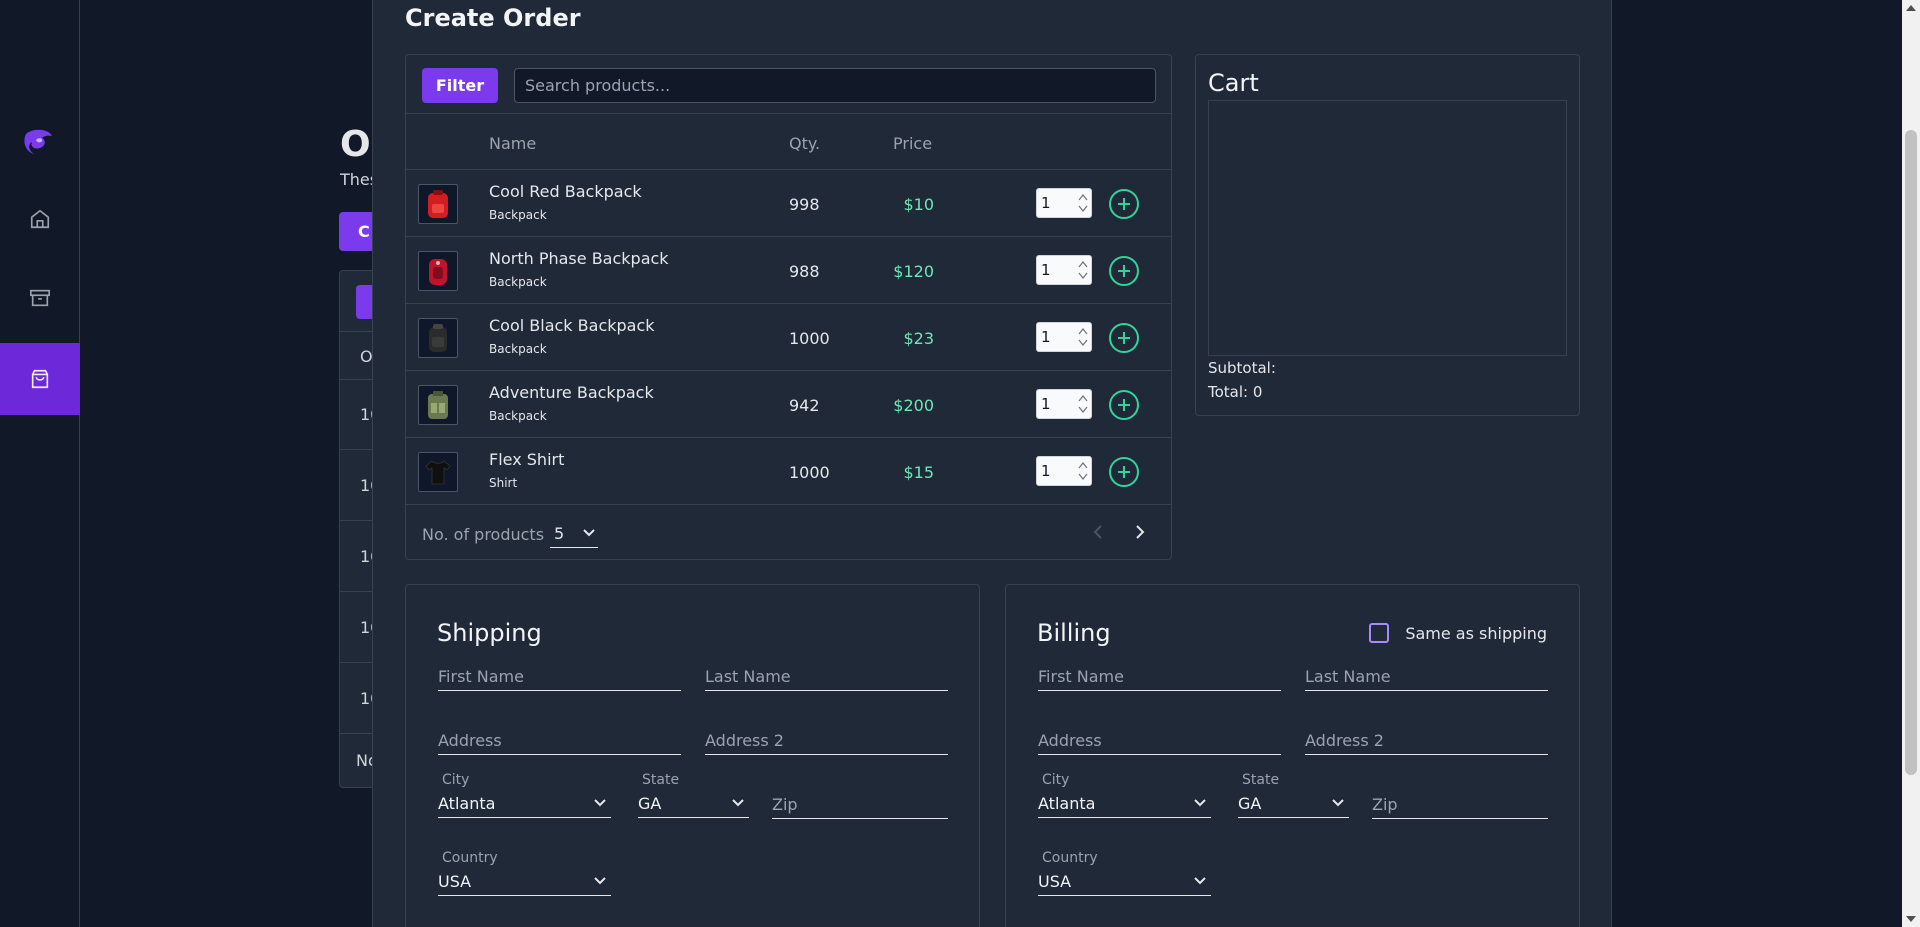 Image resolution: width=1920 pixels, height=927 pixels. What do you see at coordinates (788, 471) in the screenshot?
I see `product-row: Flex Shirt Shirt 1000 $15` at bounding box center [788, 471].